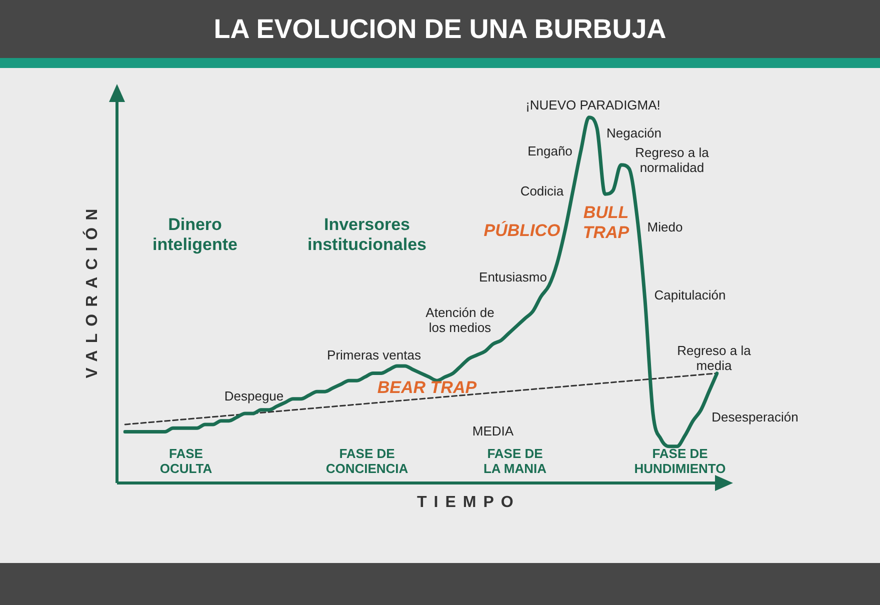 This screenshot has height=605, width=880. What do you see at coordinates (367, 461) in the screenshot?
I see `annotation: FASE DE CONCIENCIA` at bounding box center [367, 461].